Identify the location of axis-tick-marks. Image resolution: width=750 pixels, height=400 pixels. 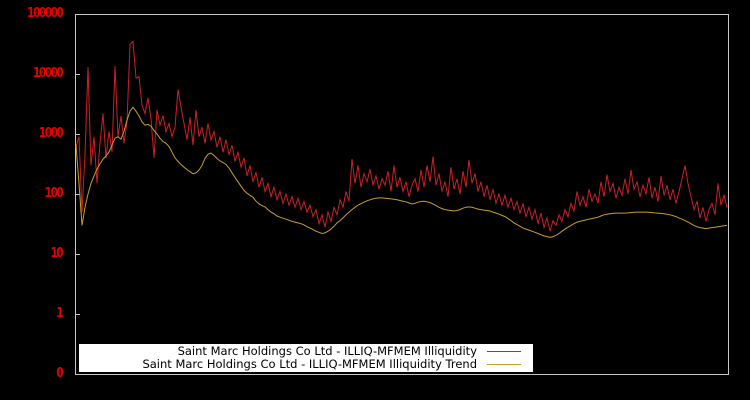
(77, 194).